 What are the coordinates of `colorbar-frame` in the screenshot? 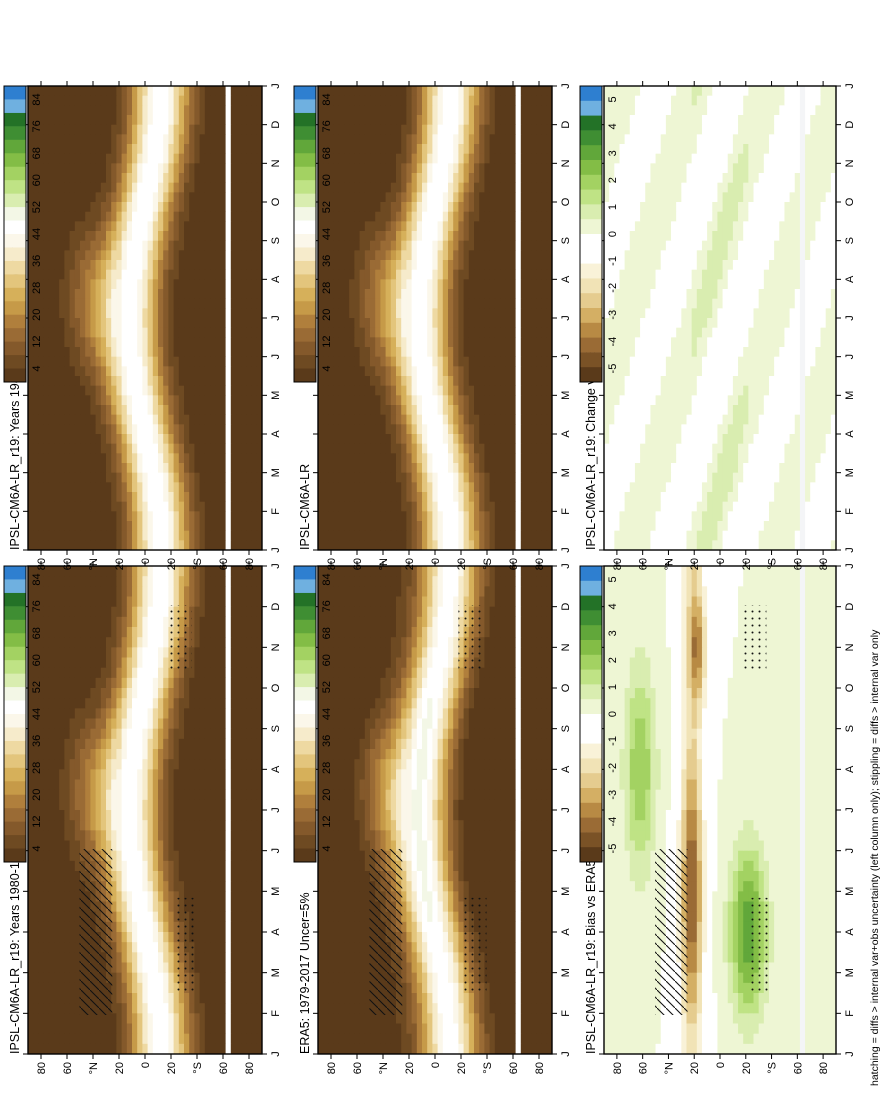 It's located at (15, 714).